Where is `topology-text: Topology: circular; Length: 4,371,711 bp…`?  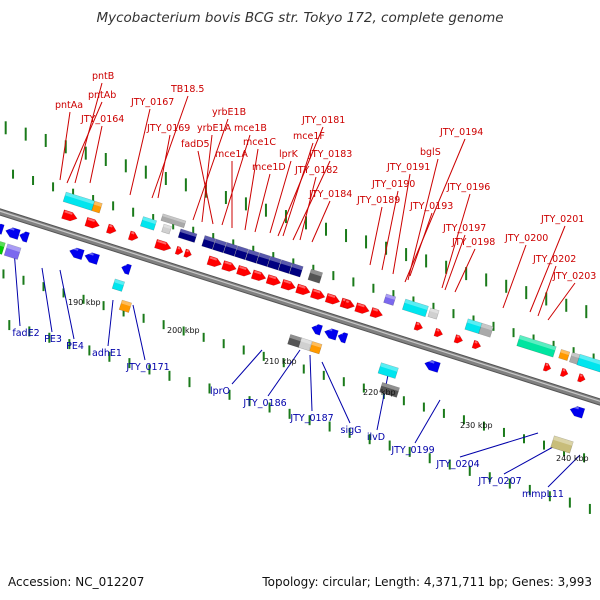
topology-text: Topology: circular; Length: 4,371,711 bp… is located at coordinates (427, 582).